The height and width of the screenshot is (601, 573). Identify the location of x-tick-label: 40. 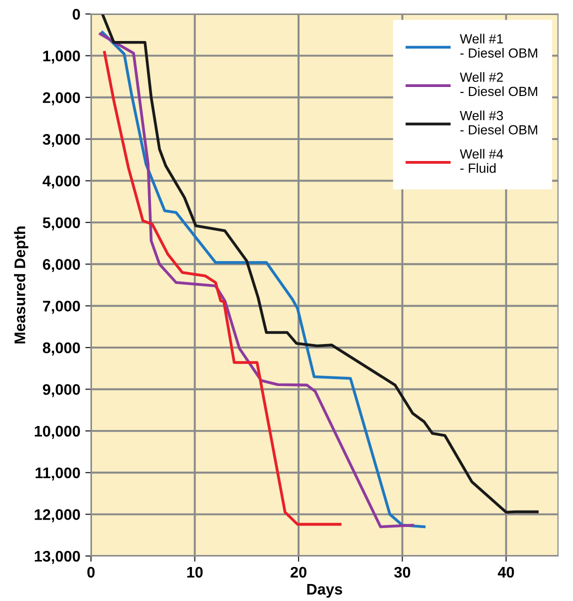
(506, 572).